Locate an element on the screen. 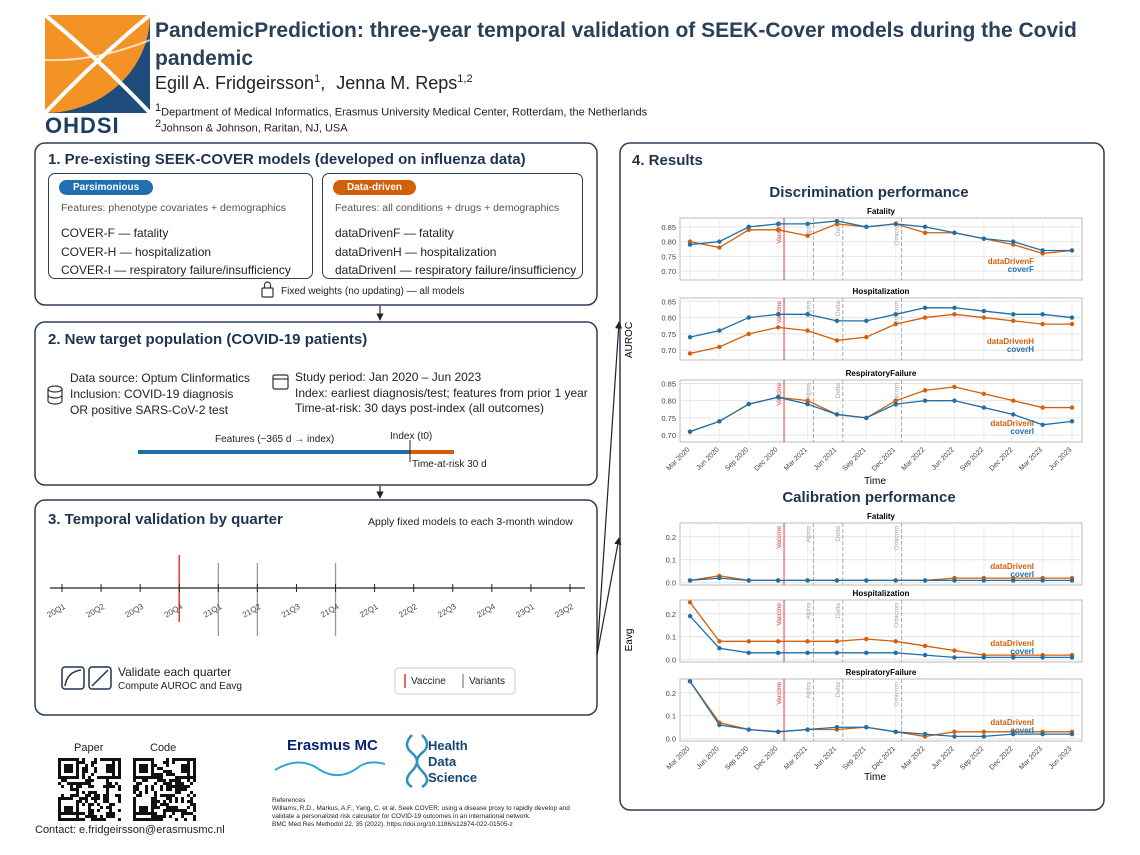 The height and width of the screenshot is (855, 1140). section-title: 4. Results is located at coordinates (667, 160).